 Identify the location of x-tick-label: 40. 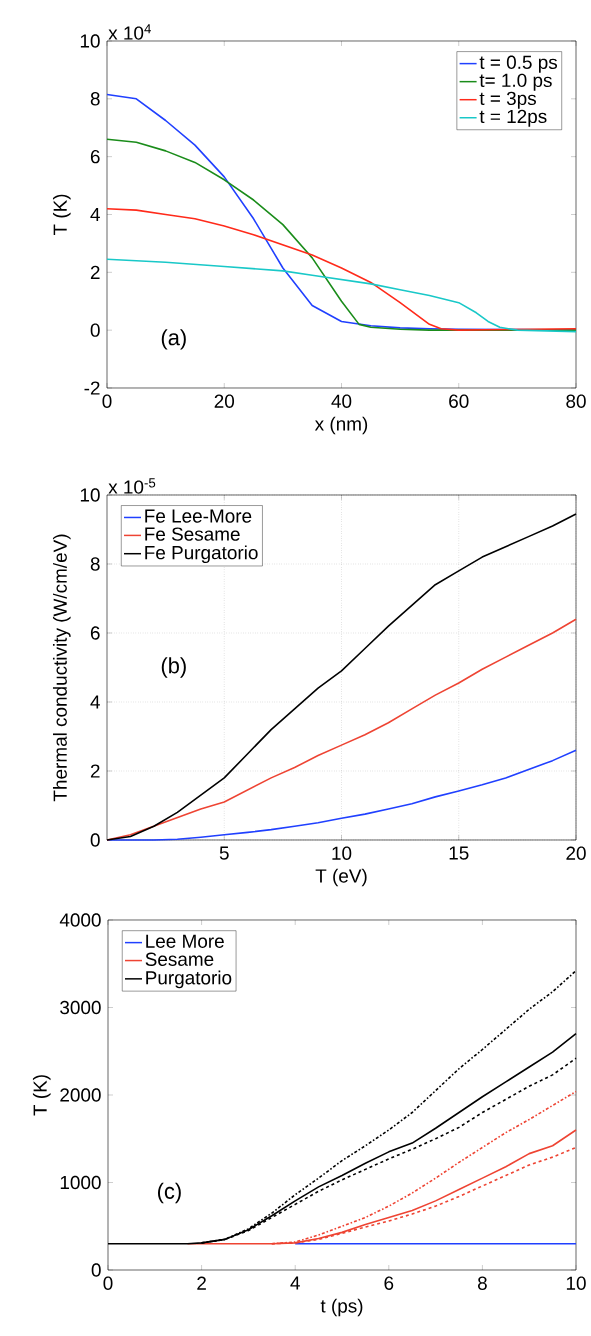
(341, 401).